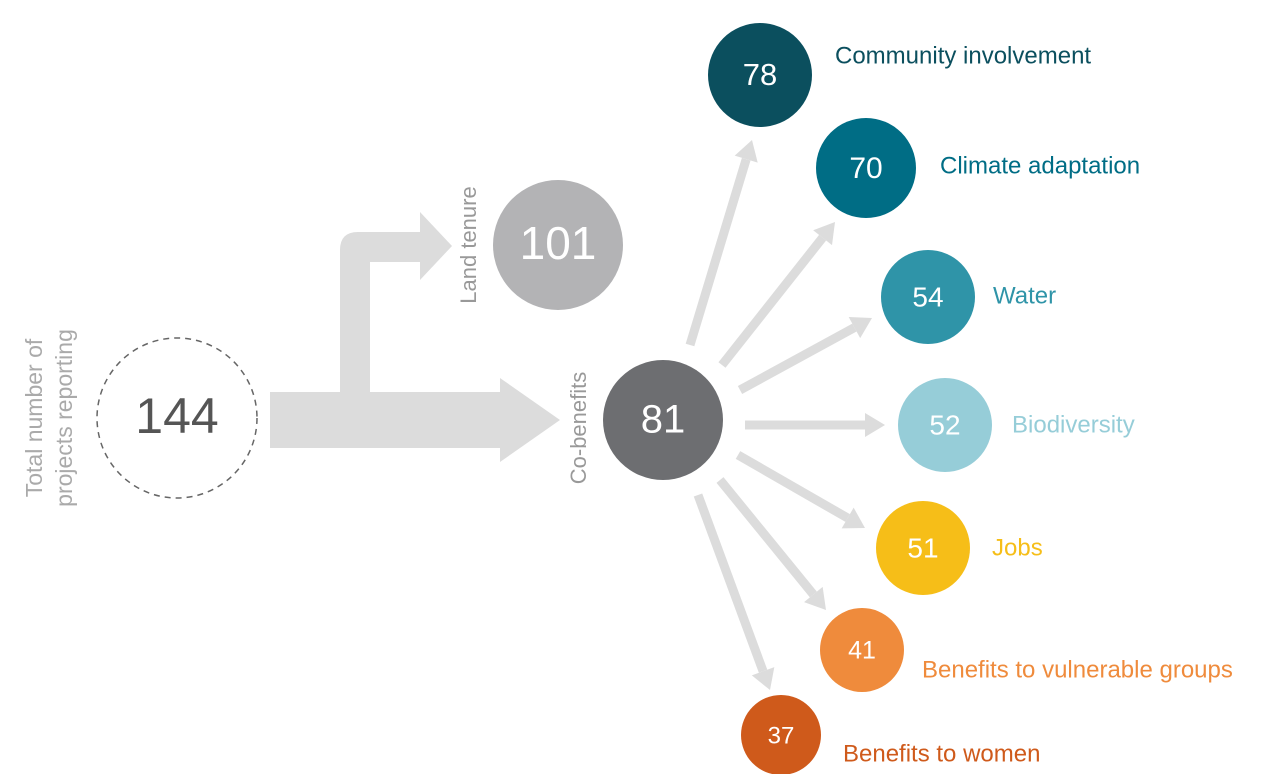  What do you see at coordinates (49, 418) in the screenshot?
I see `root-label: Total number of projects reporting` at bounding box center [49, 418].